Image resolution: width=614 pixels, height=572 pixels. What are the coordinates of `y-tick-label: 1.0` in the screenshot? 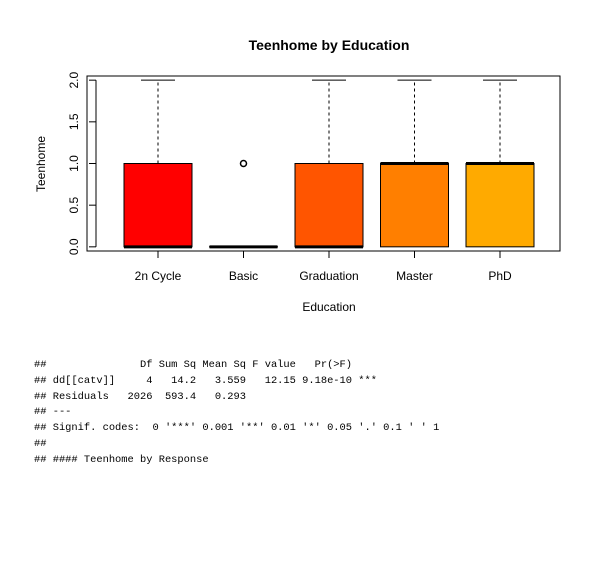 It's located at (74, 163).